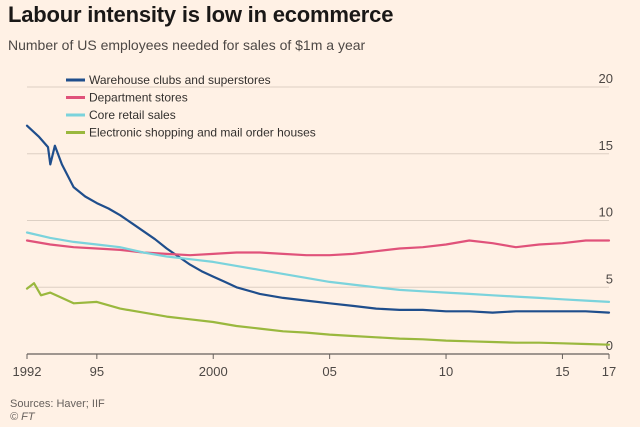  Describe the element at coordinates (22, 417) in the screenshot. I see `credit-note: © FT` at that location.